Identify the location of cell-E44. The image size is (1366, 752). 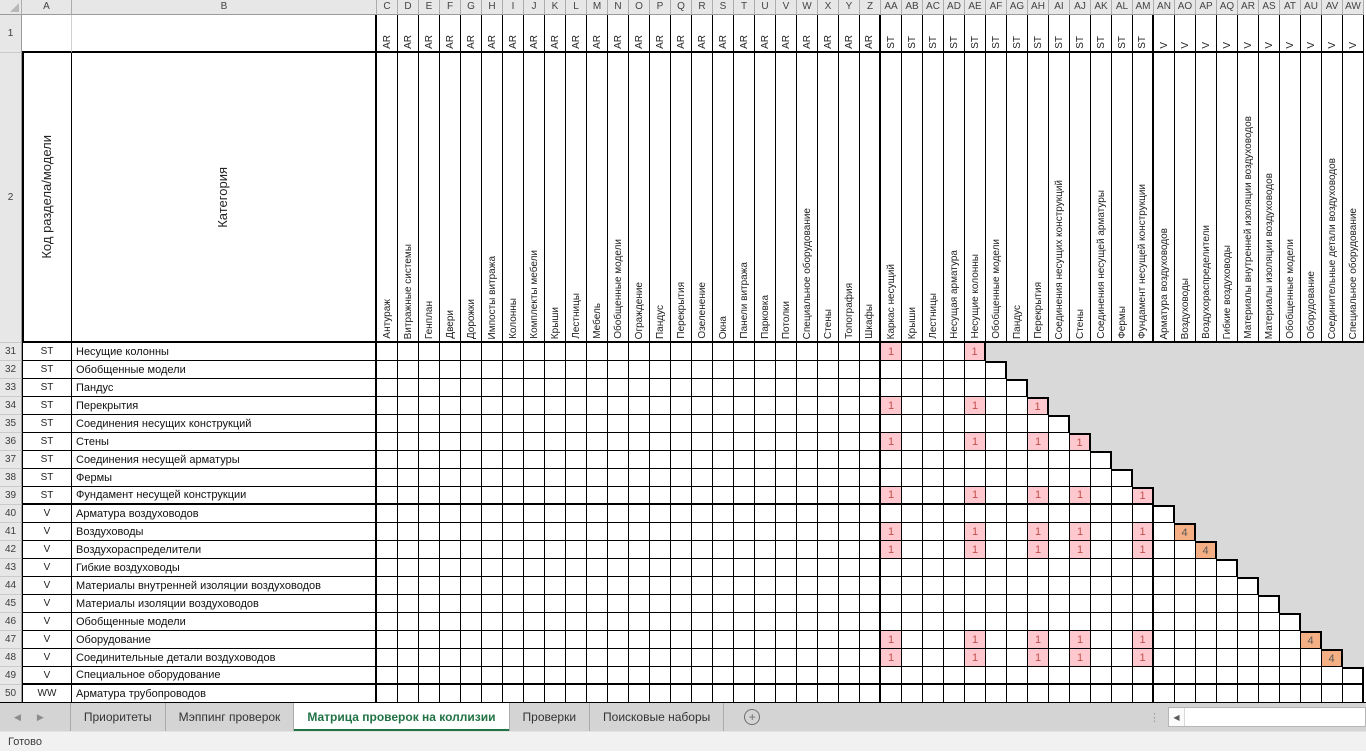
(429, 586).